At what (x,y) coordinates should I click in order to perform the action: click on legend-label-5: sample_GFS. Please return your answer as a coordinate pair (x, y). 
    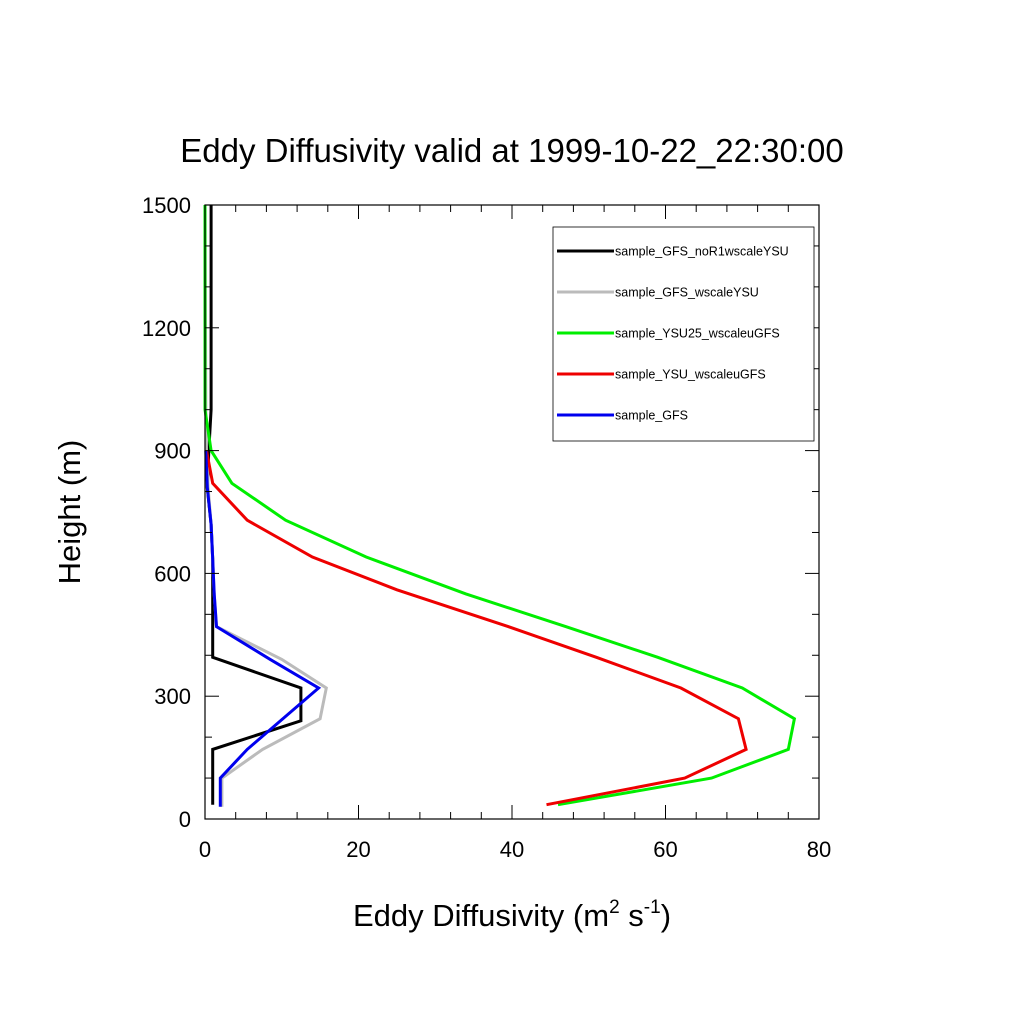
    Looking at the image, I should click on (651, 416).